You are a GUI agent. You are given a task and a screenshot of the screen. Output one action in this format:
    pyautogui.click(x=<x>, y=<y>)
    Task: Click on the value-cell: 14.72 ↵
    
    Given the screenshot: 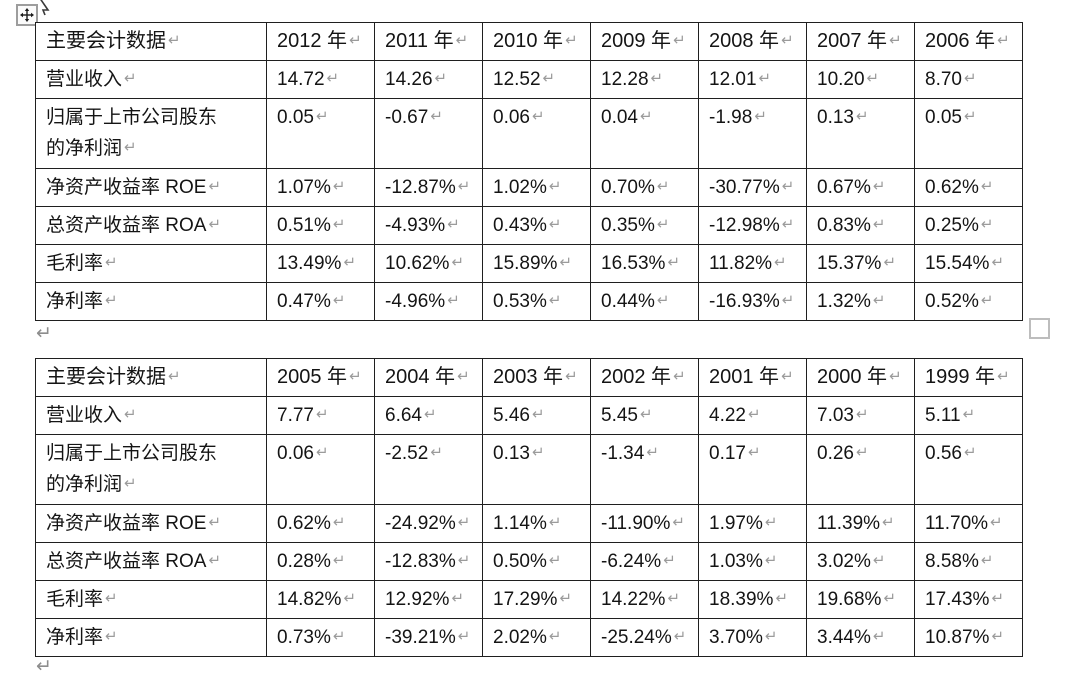 What is the action you would take?
    pyautogui.click(x=320, y=79)
    